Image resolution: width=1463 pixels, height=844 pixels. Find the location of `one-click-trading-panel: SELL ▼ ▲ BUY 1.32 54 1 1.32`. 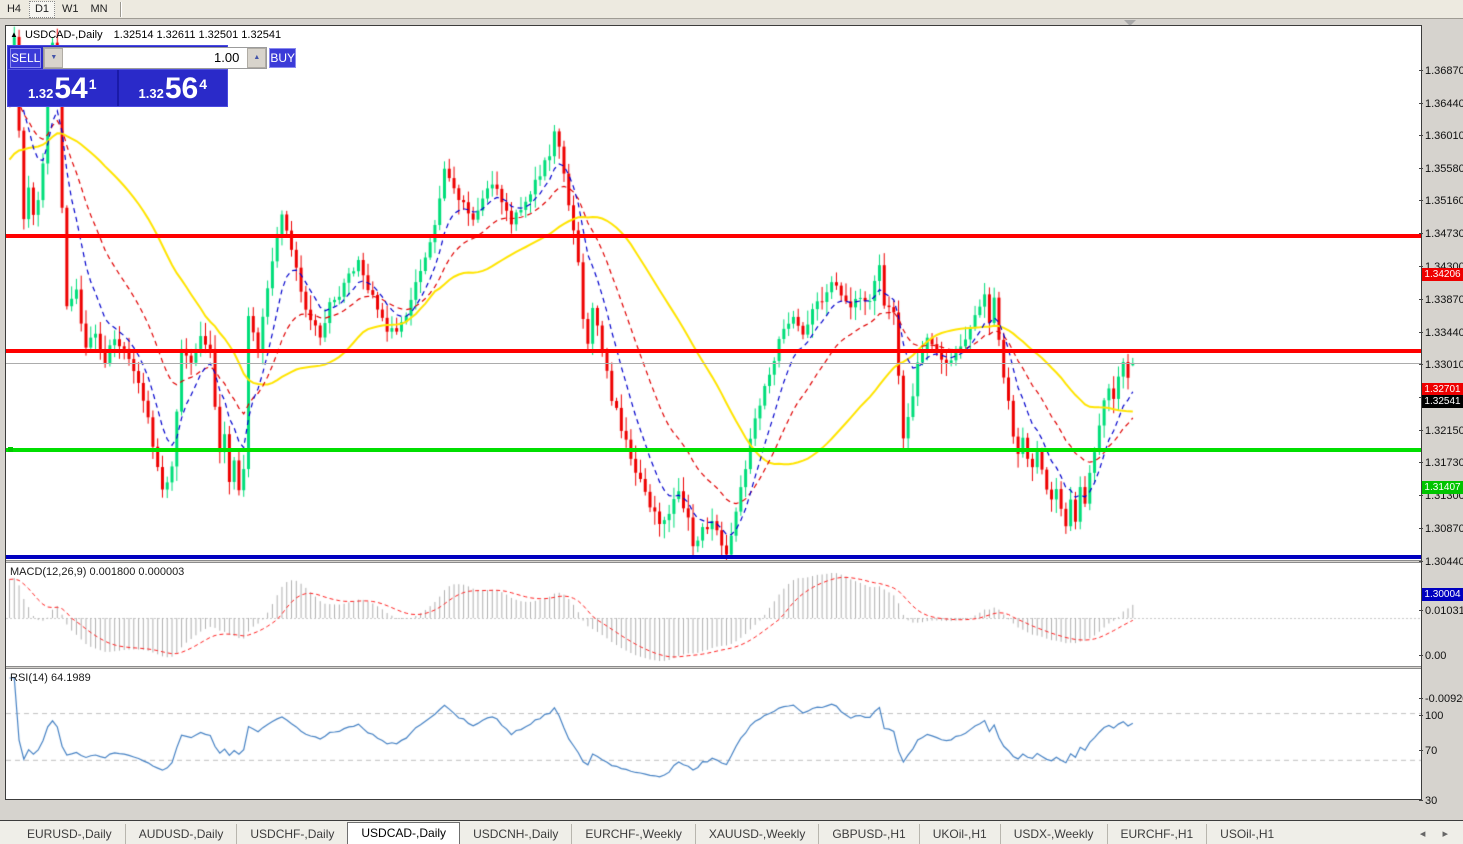

one-click-trading-panel: SELL ▼ ▲ BUY 1.32 54 1 1.32 is located at coordinates (152, 76).